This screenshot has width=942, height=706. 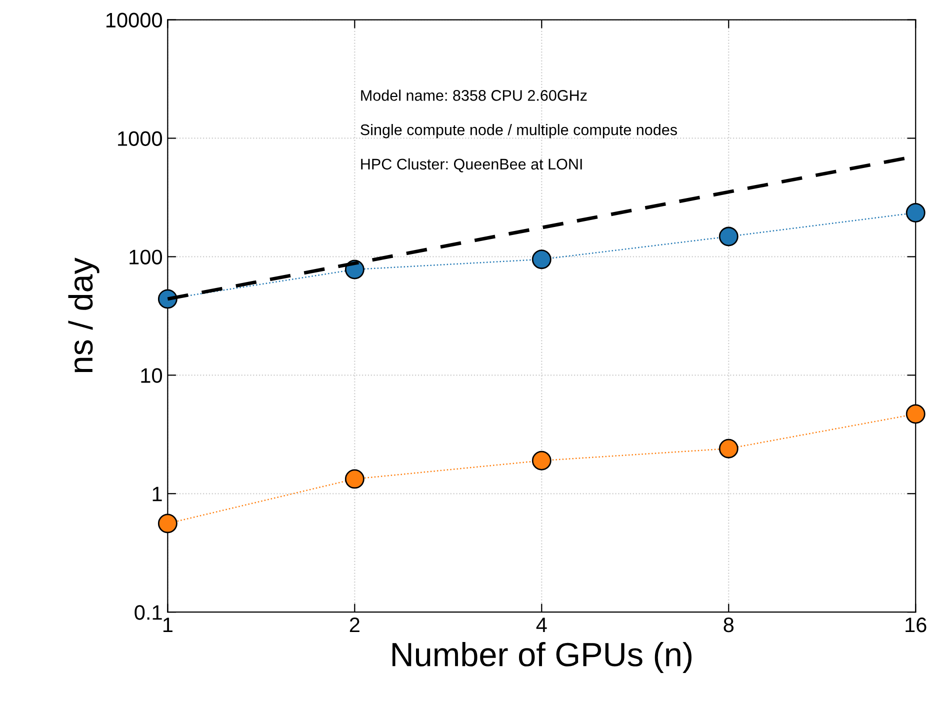 What do you see at coordinates (157, 494) in the screenshot?
I see `y-tick-label: 1` at bounding box center [157, 494].